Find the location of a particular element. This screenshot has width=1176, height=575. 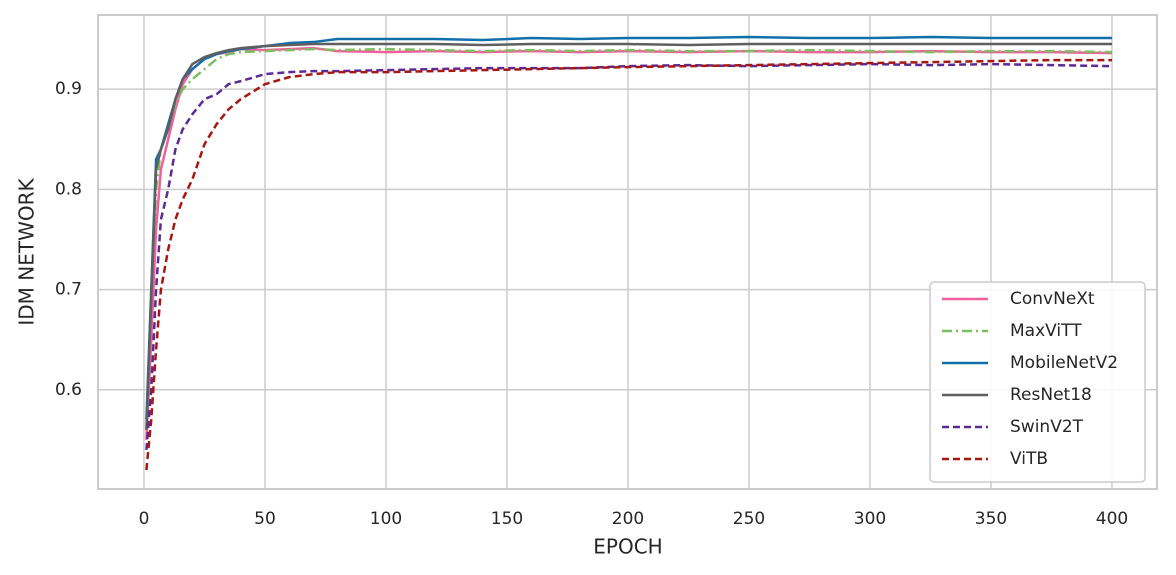

x-tick-label: 250 is located at coordinates (749, 519).